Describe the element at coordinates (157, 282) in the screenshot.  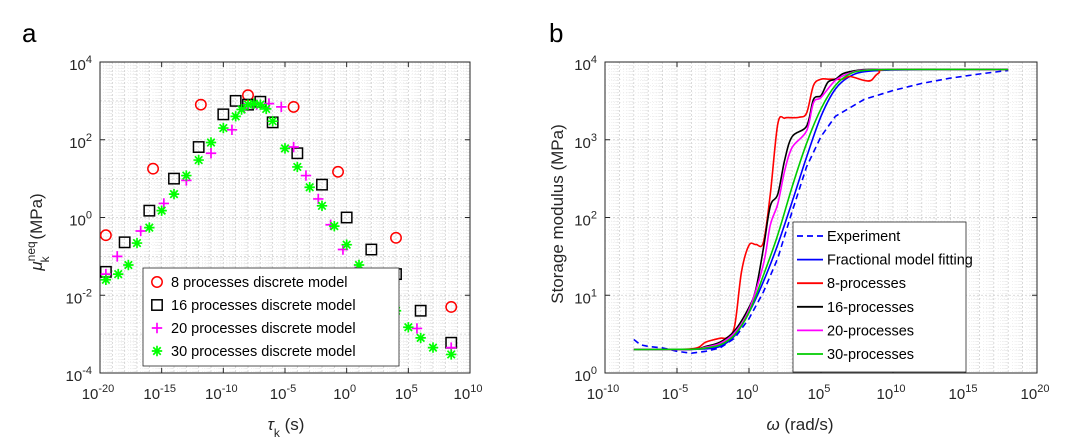
I see `legend-marker-8-processes-discrete-model` at that location.